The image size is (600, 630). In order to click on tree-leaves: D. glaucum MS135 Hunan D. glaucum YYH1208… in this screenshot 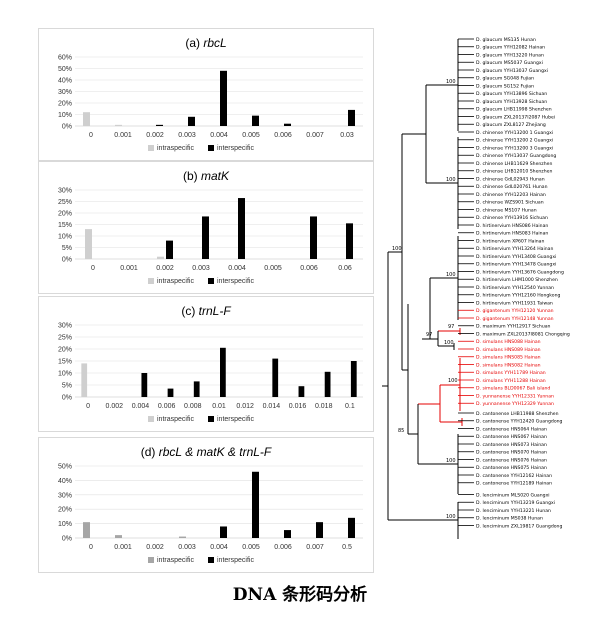, I will do `click(514, 283)`.